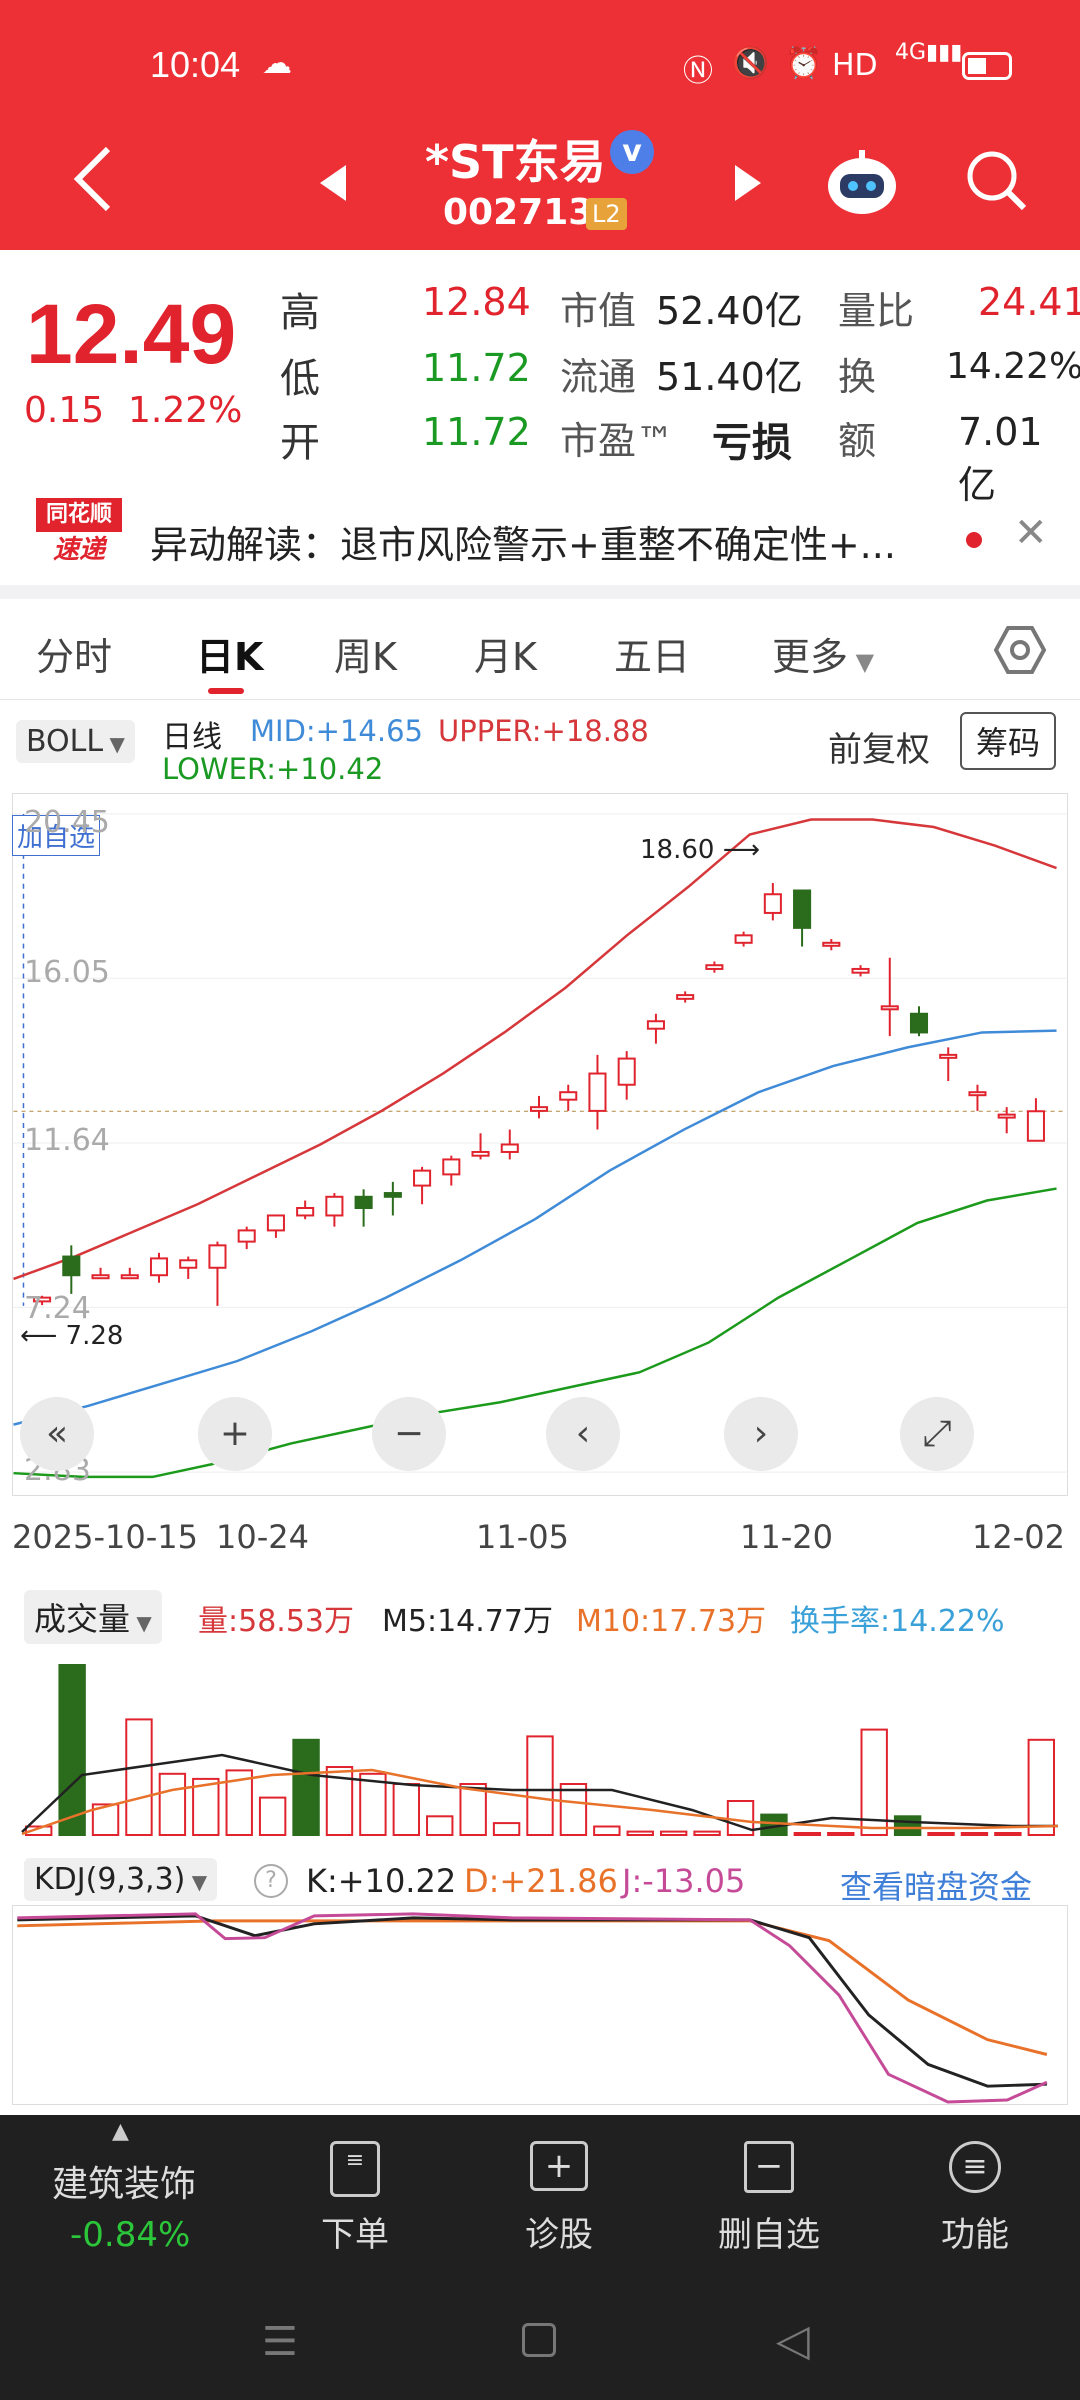 The image size is (1080, 2400). What do you see at coordinates (929, 52) in the screenshot?
I see `signal-icon: 4G▮▮▮` at bounding box center [929, 52].